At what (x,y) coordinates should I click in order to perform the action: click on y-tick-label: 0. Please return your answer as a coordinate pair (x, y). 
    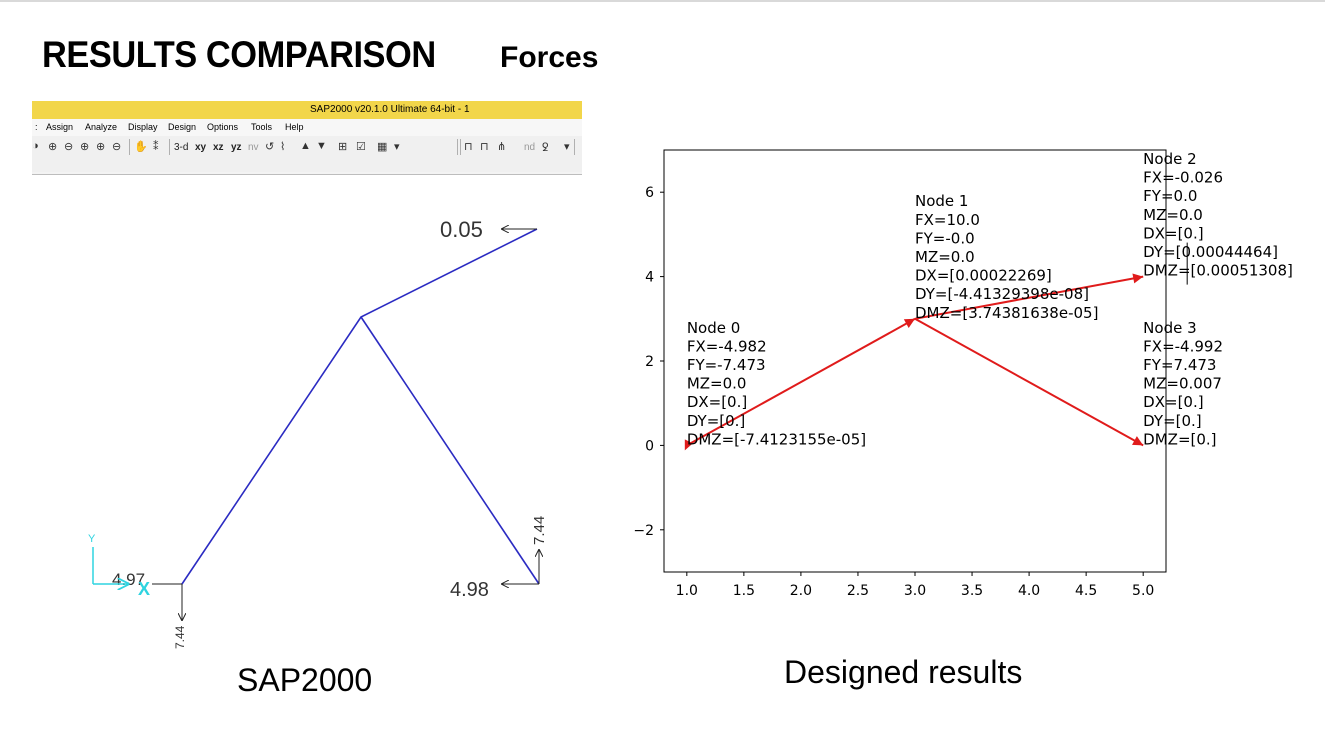
    Looking at the image, I should click on (649, 446).